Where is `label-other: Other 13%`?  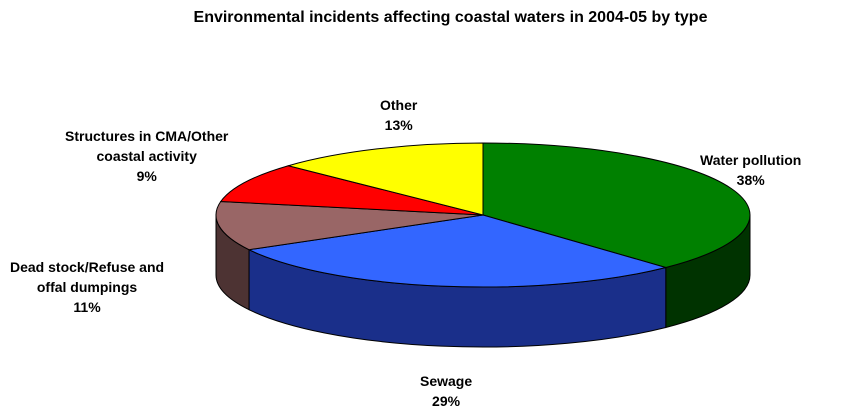
label-other: Other 13% is located at coordinates (398, 115).